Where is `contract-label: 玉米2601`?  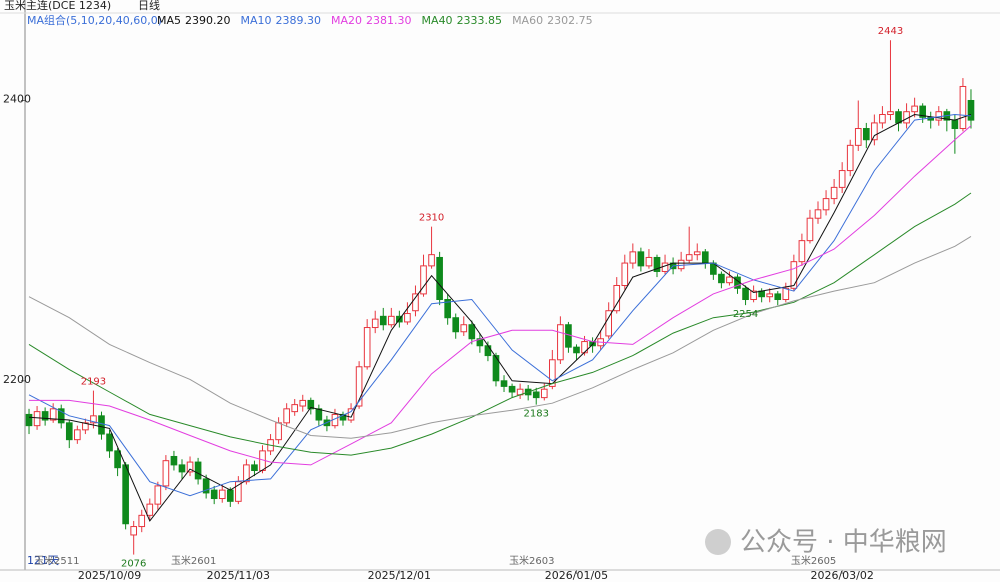
contract-label: 玉米2601 is located at coordinates (193, 560).